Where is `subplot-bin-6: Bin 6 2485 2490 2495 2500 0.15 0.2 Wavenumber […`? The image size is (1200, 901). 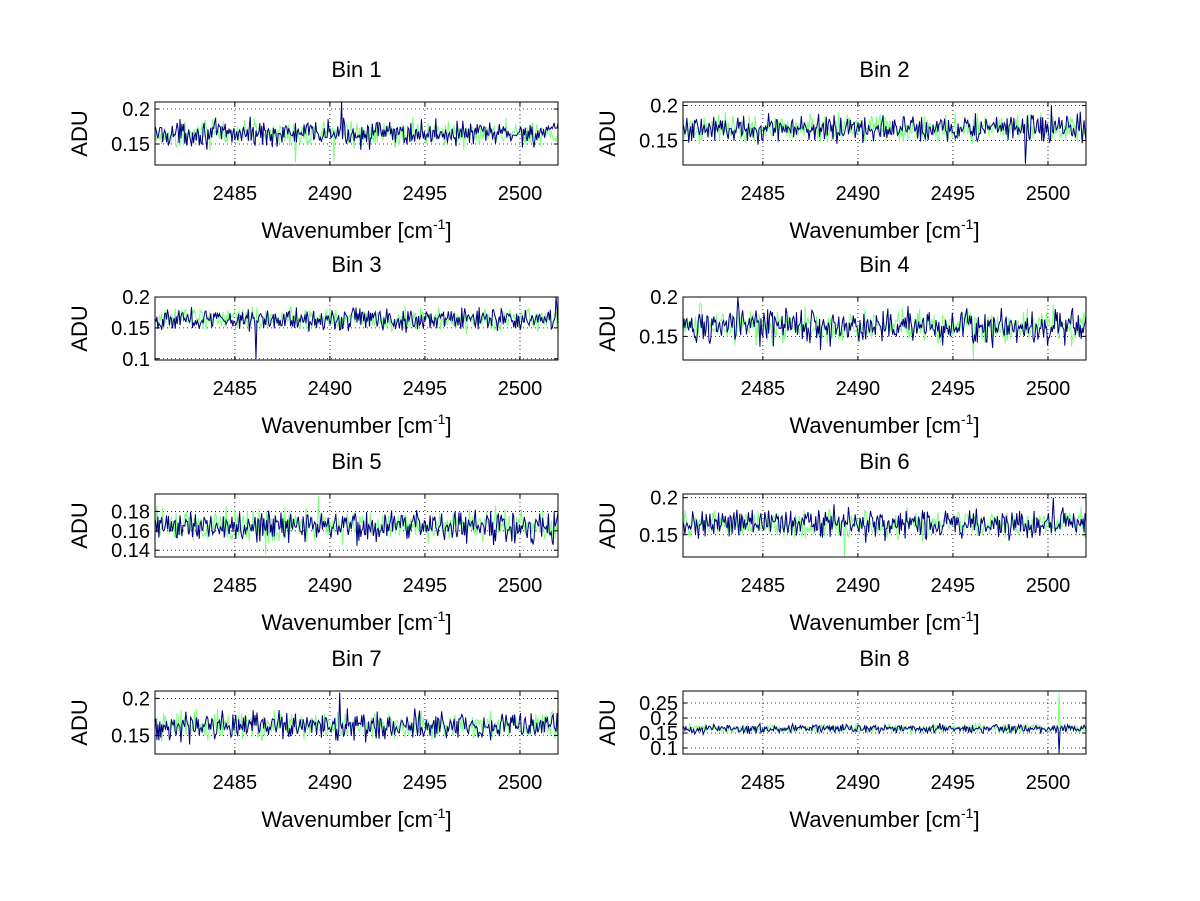 subplot-bin-6: Bin 6 2485 2490 2495 2500 0.15 0.2 Wavenumber [… is located at coordinates (841, 542).